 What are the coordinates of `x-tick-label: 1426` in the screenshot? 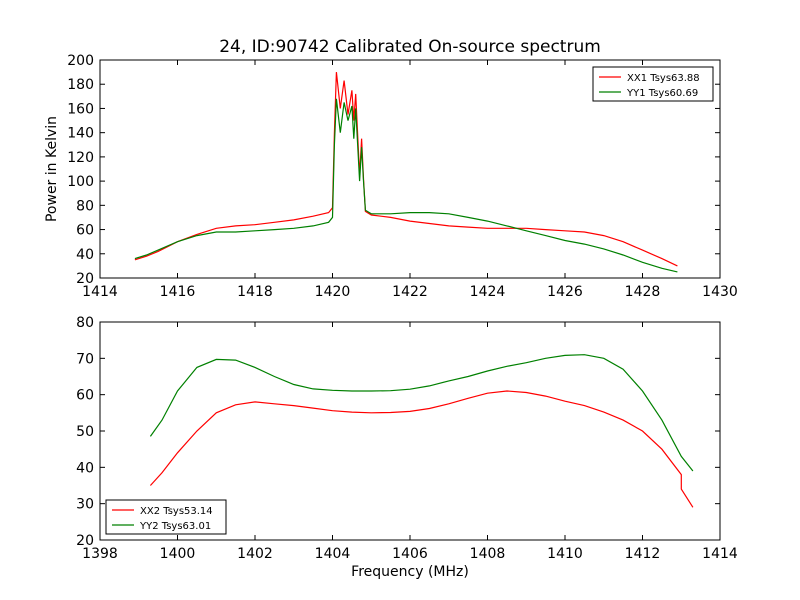 It's located at (565, 292).